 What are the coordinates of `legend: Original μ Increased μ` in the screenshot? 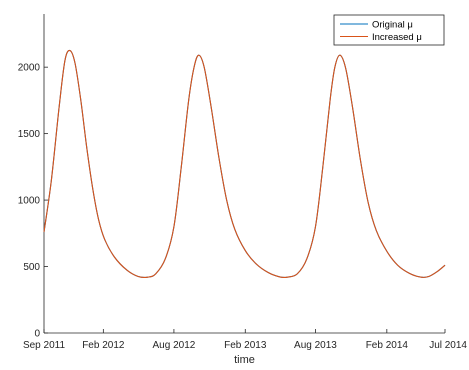 It's located at (389, 30).